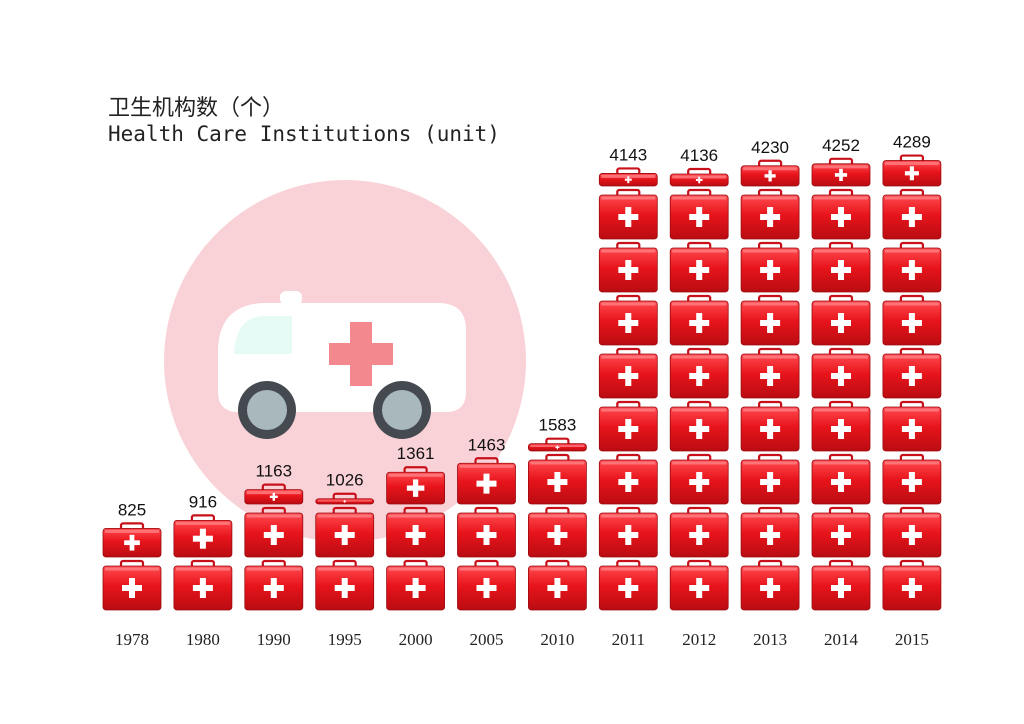 This screenshot has width=1024, height=724. What do you see at coordinates (912, 142) in the screenshot?
I see `value-label: 4289` at bounding box center [912, 142].